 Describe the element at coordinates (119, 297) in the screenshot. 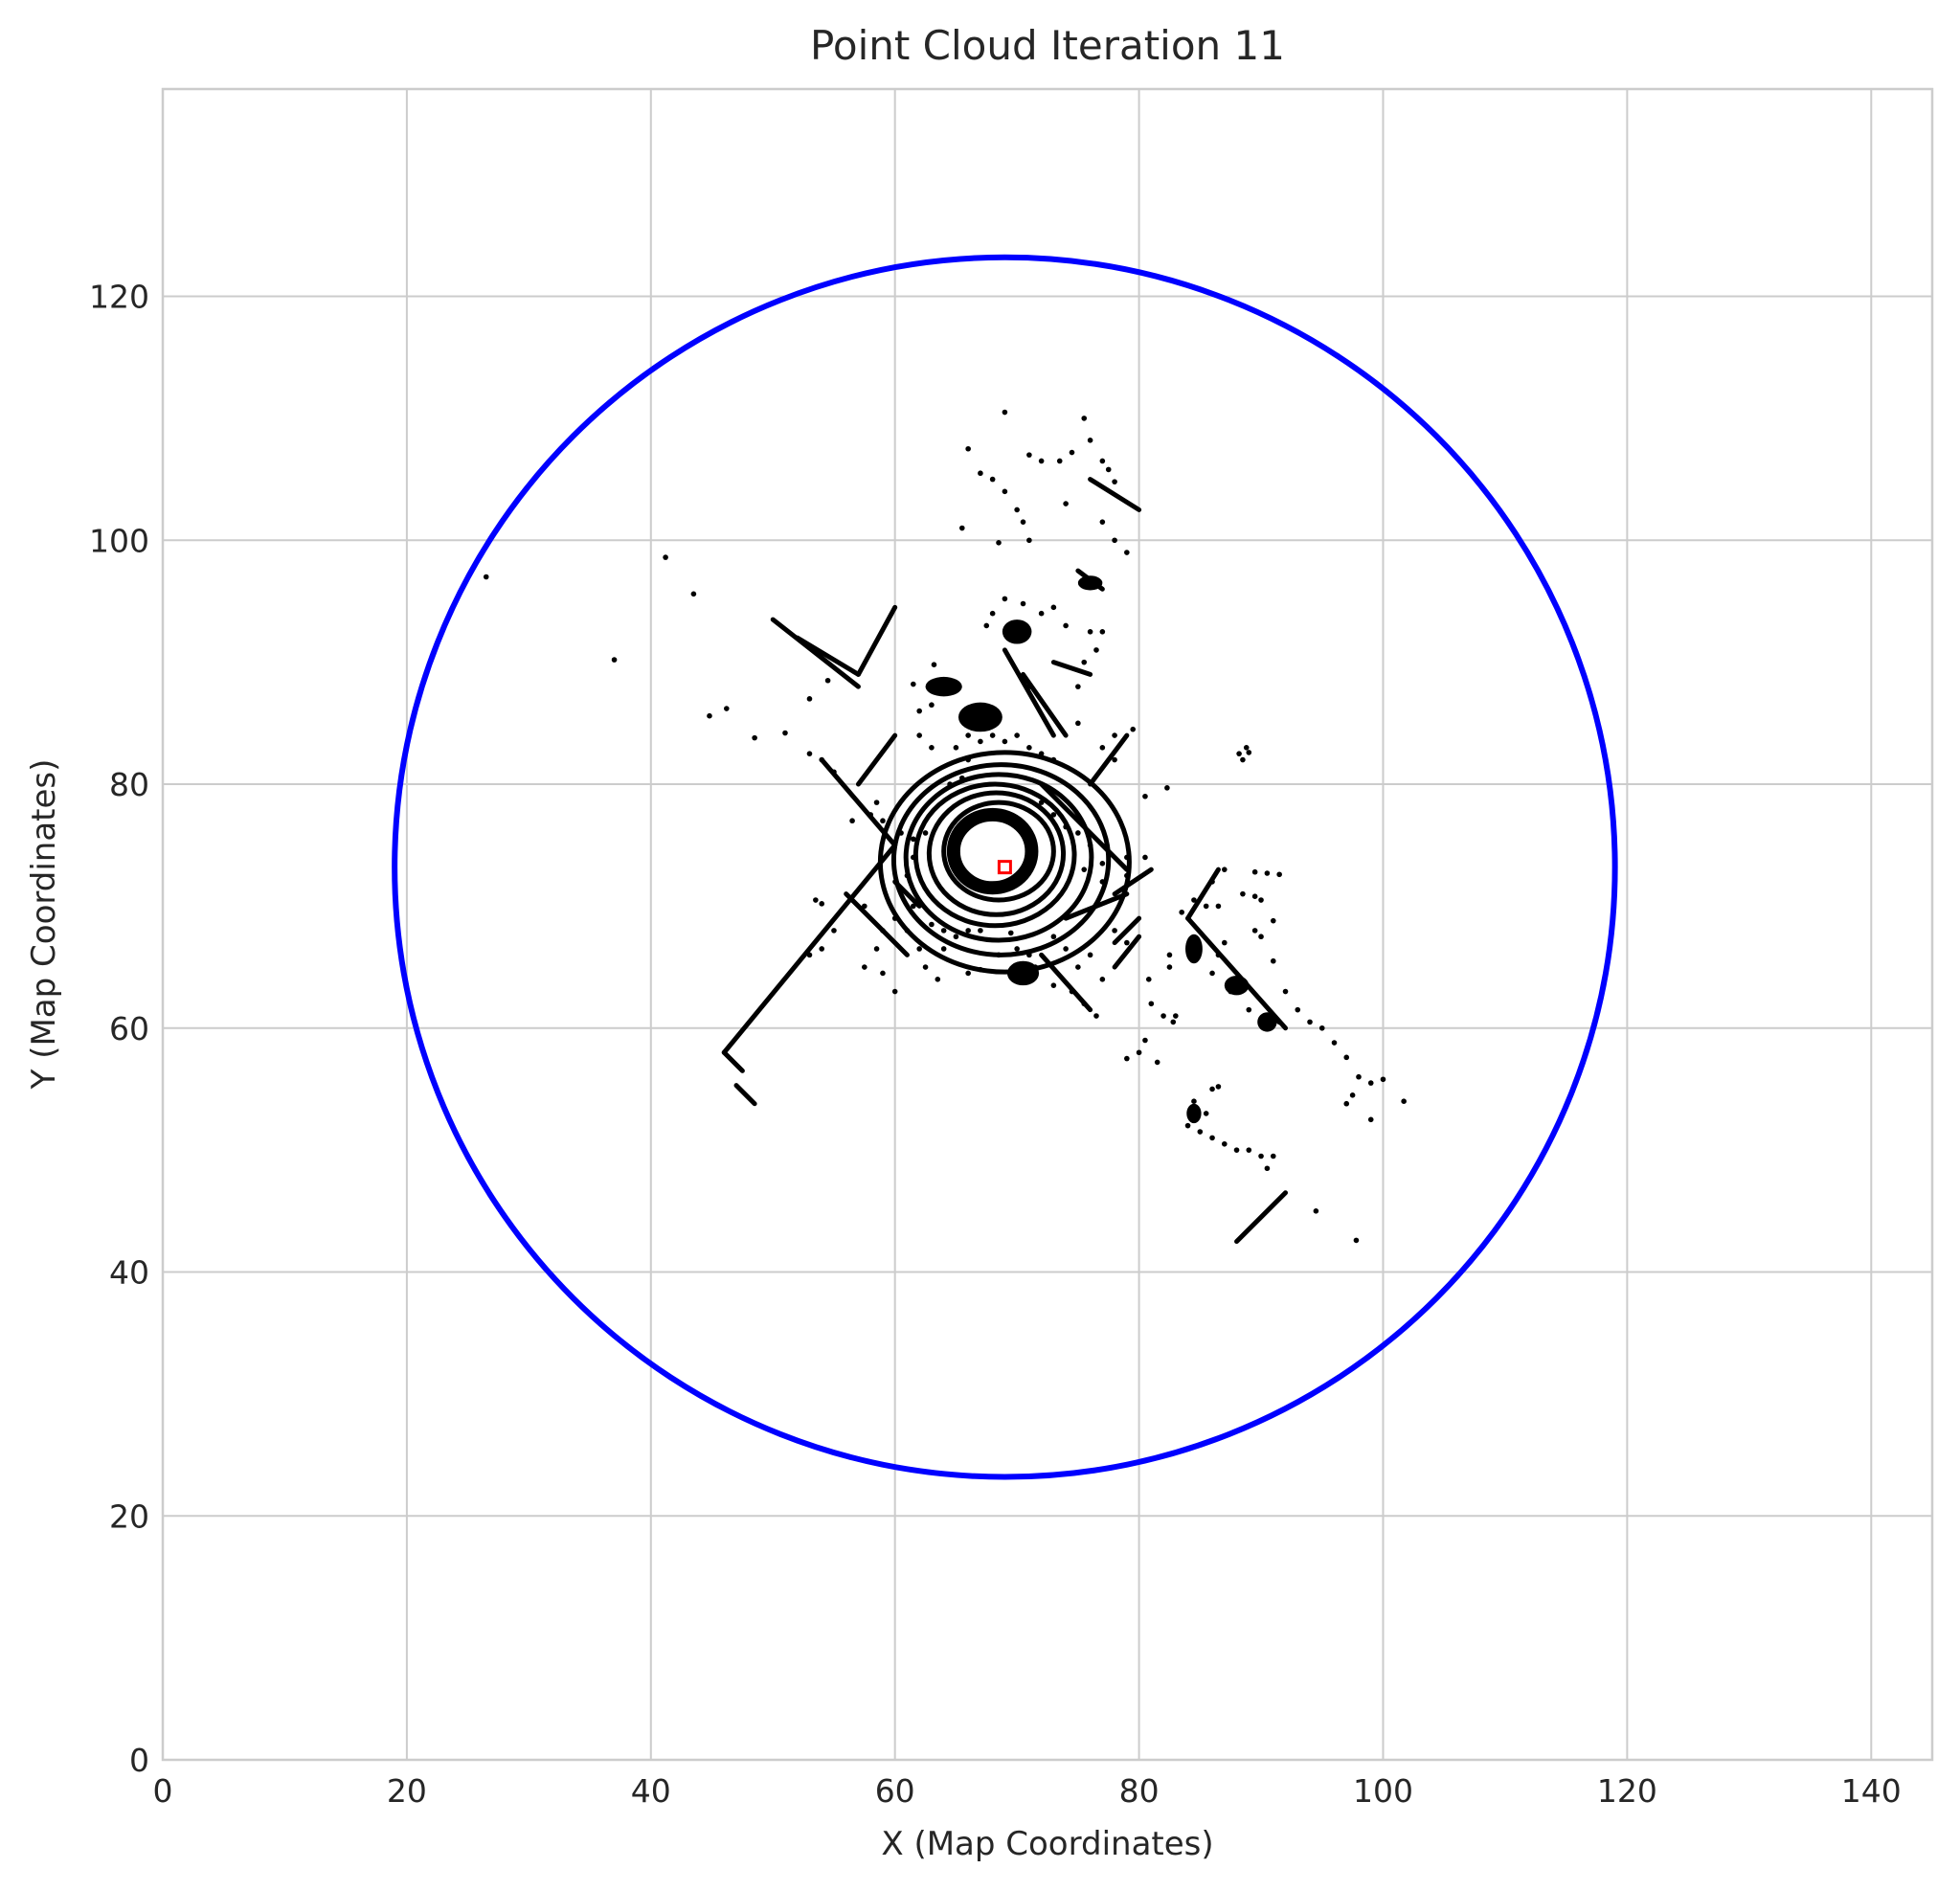

I see `y-tick-label: 120` at that location.